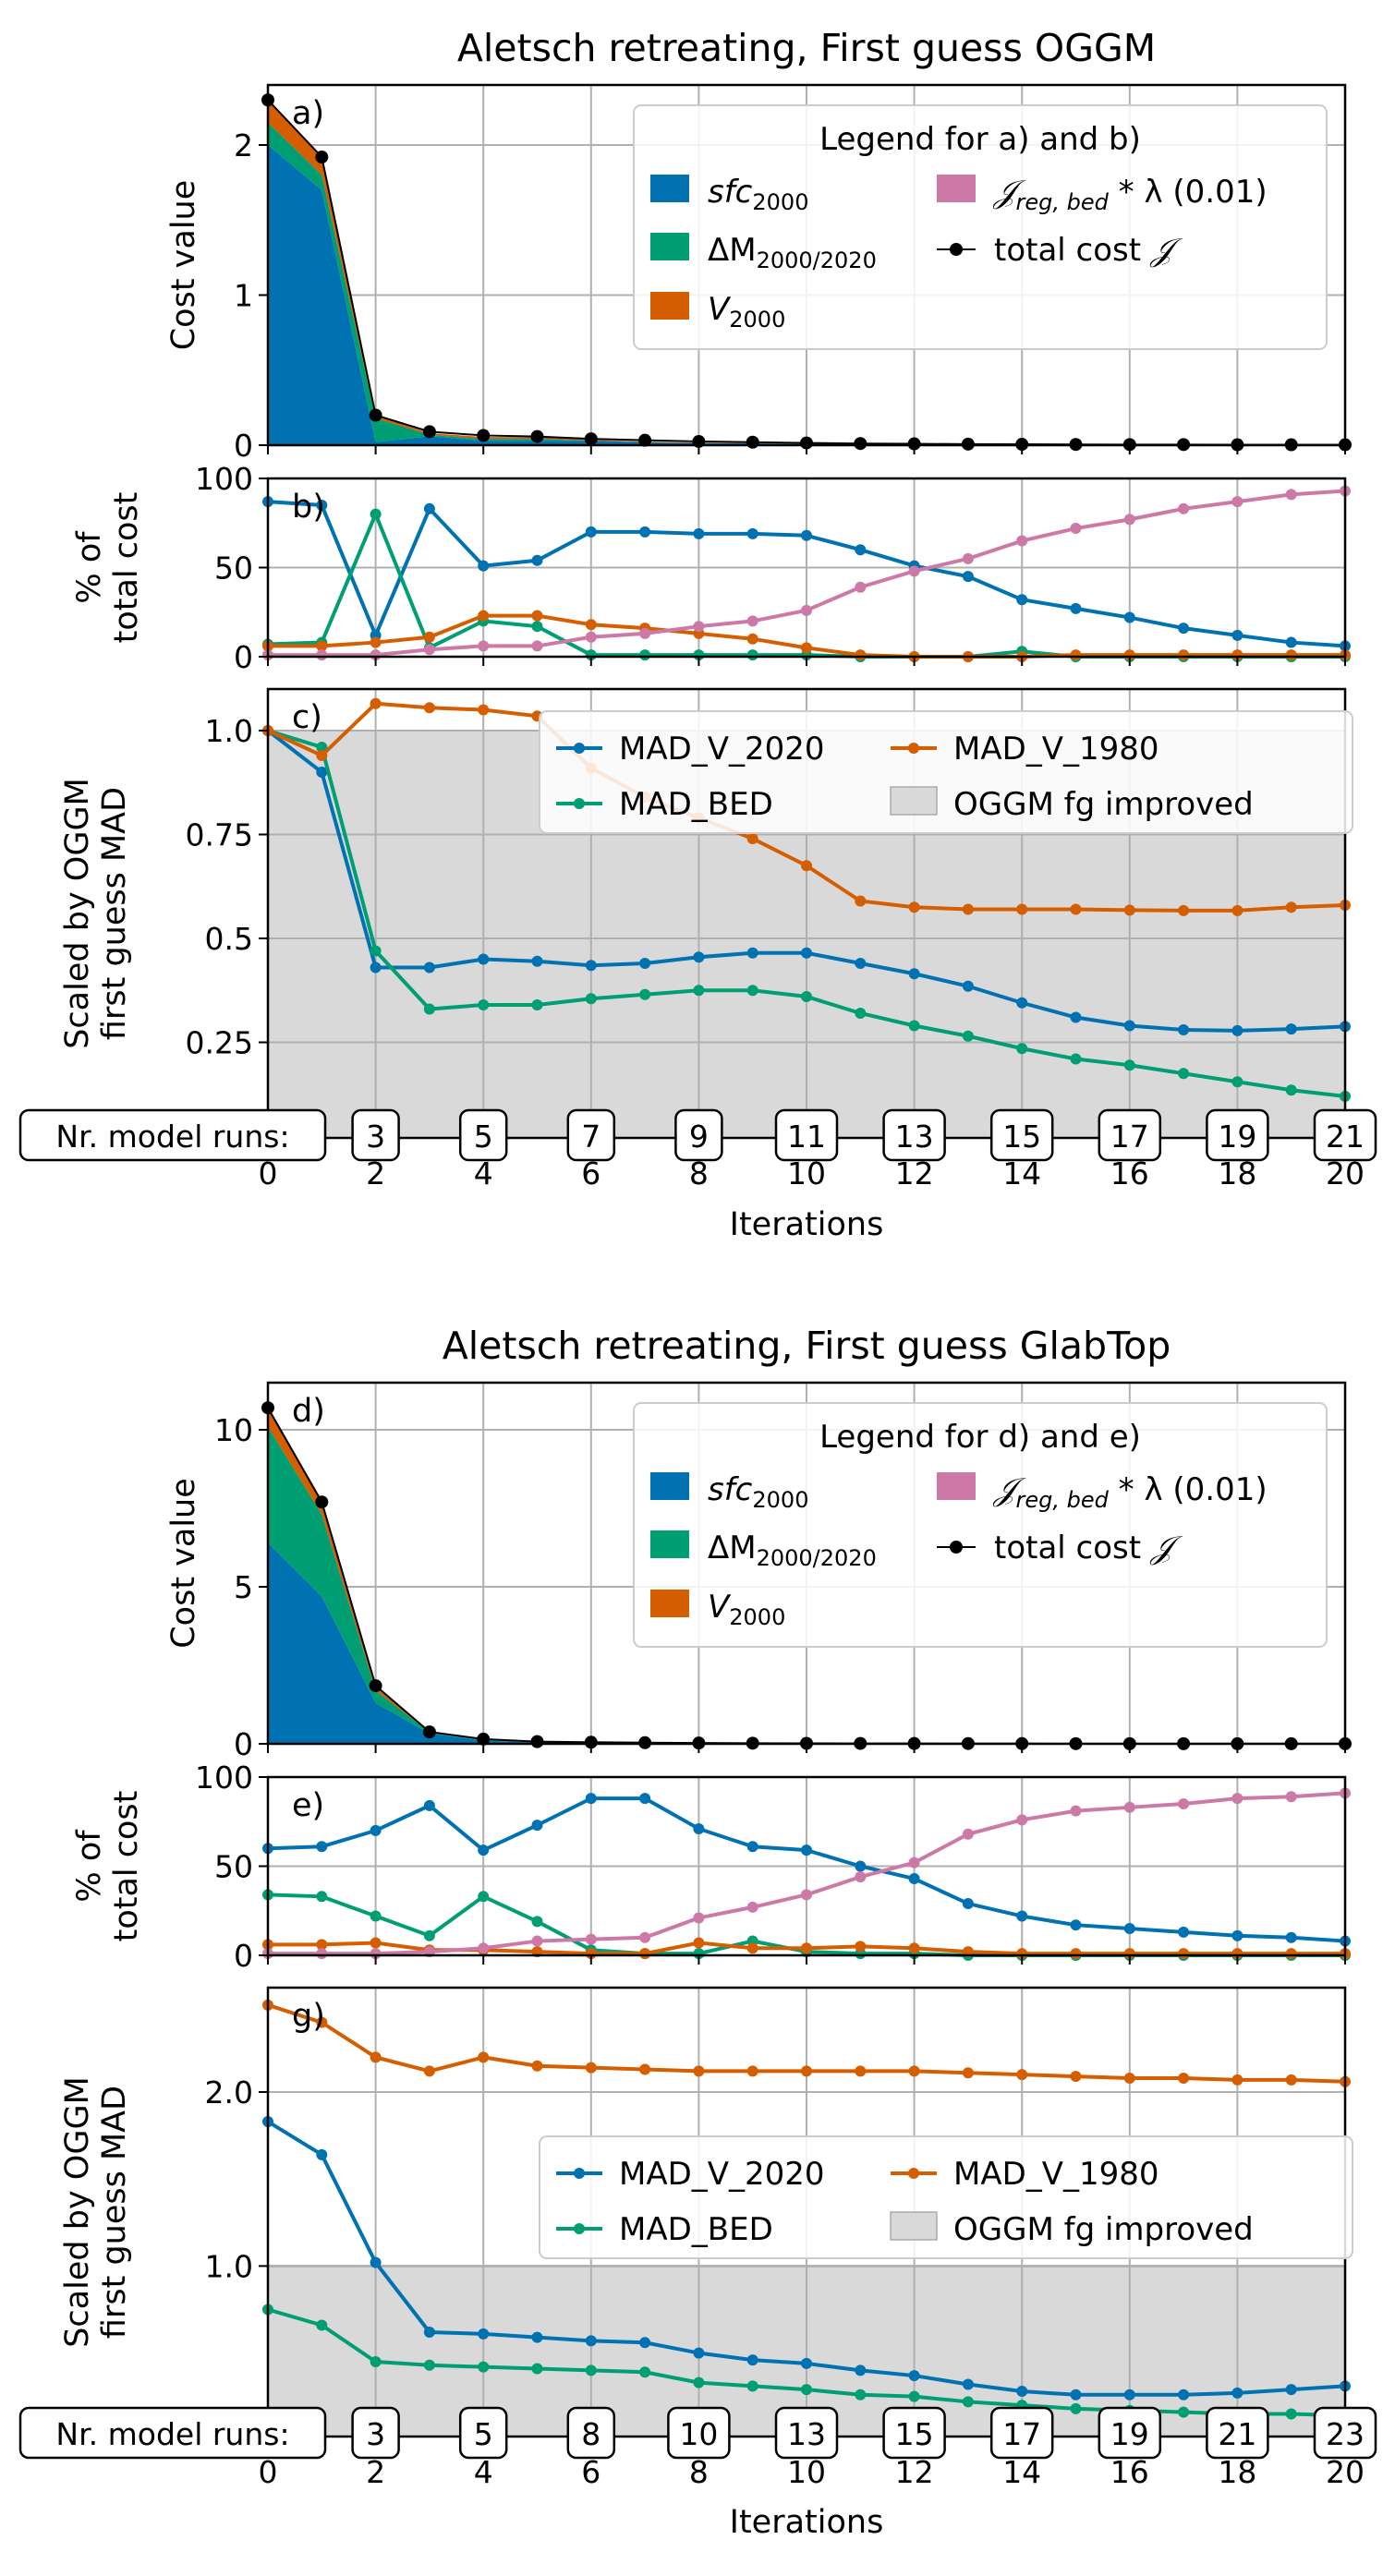  Describe the element at coordinates (229, 731) in the screenshot. I see `y-tick-label: 1.0` at that location.